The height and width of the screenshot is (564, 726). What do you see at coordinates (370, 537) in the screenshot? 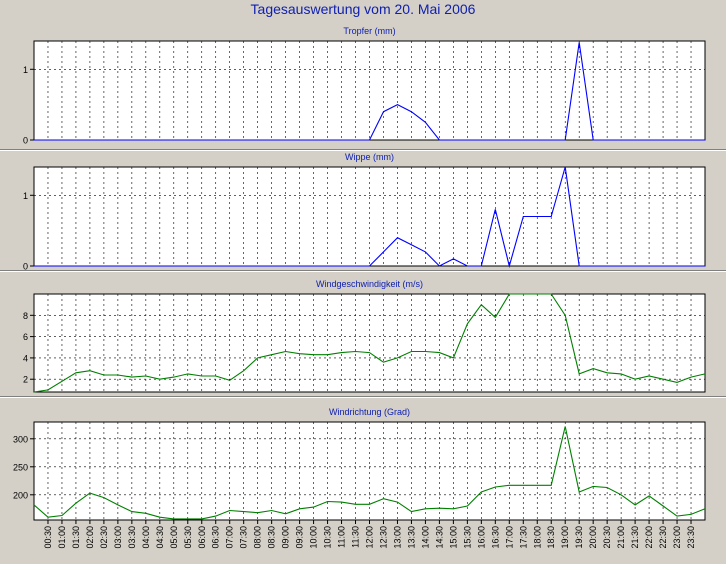
I see `x-tick-label: 12:00` at bounding box center [370, 537].